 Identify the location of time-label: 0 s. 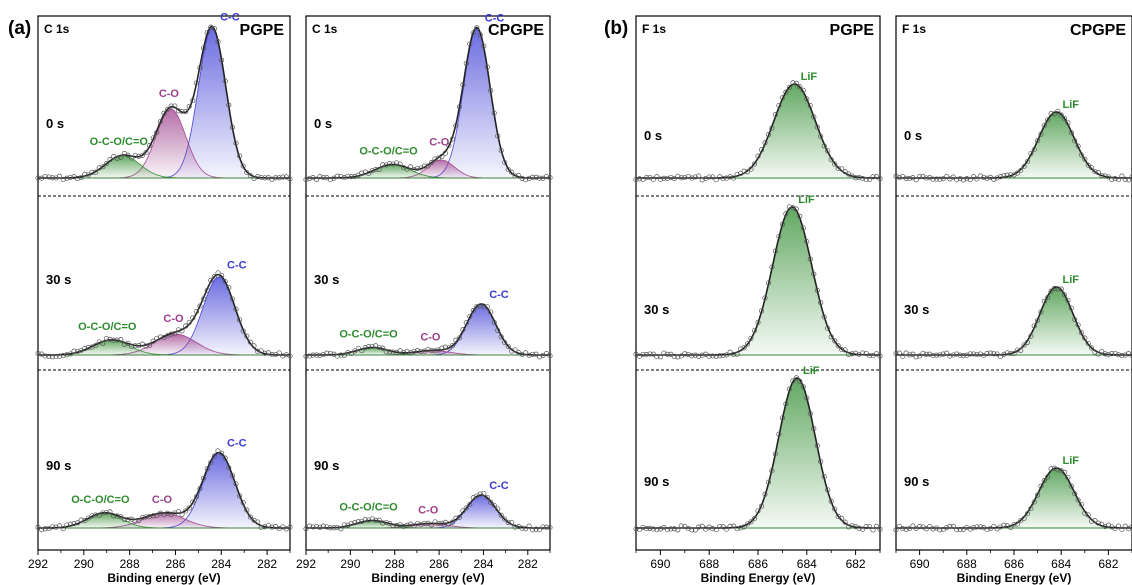
(653, 135).